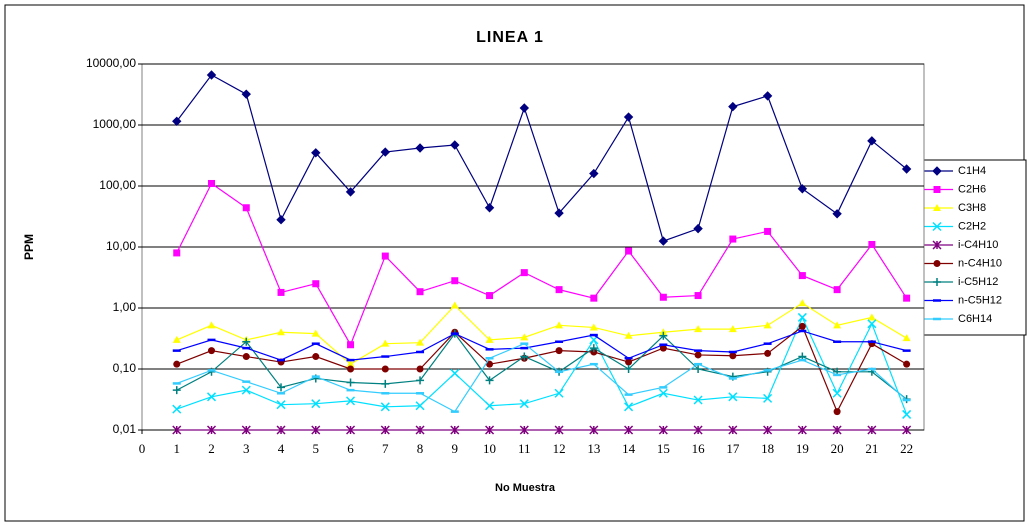 The image size is (1029, 527). What do you see at coordinates (972, 208) in the screenshot?
I see `legend-label: C3H8` at bounding box center [972, 208].